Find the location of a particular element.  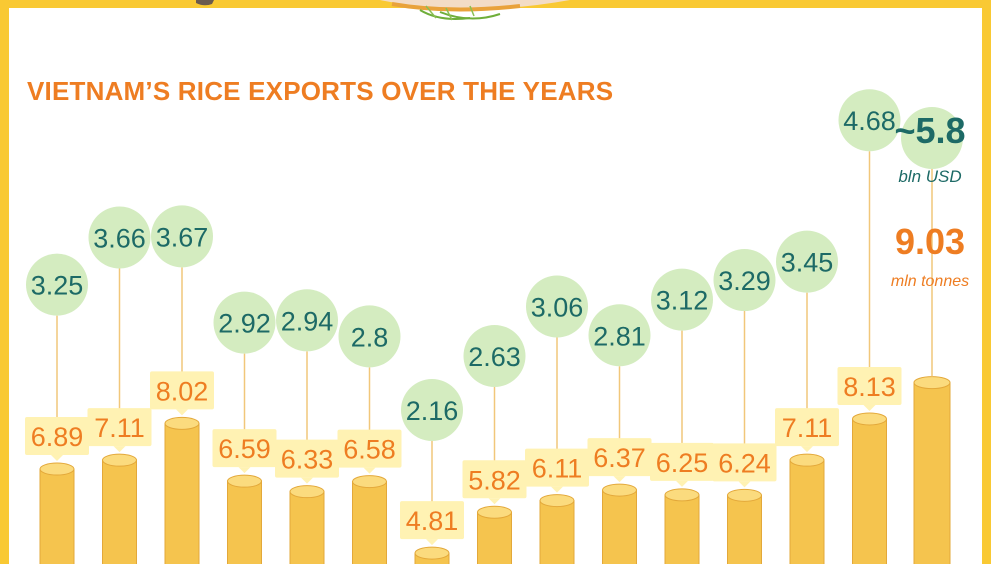

tonnes-value-label: 6.37 is located at coordinates (619, 458).